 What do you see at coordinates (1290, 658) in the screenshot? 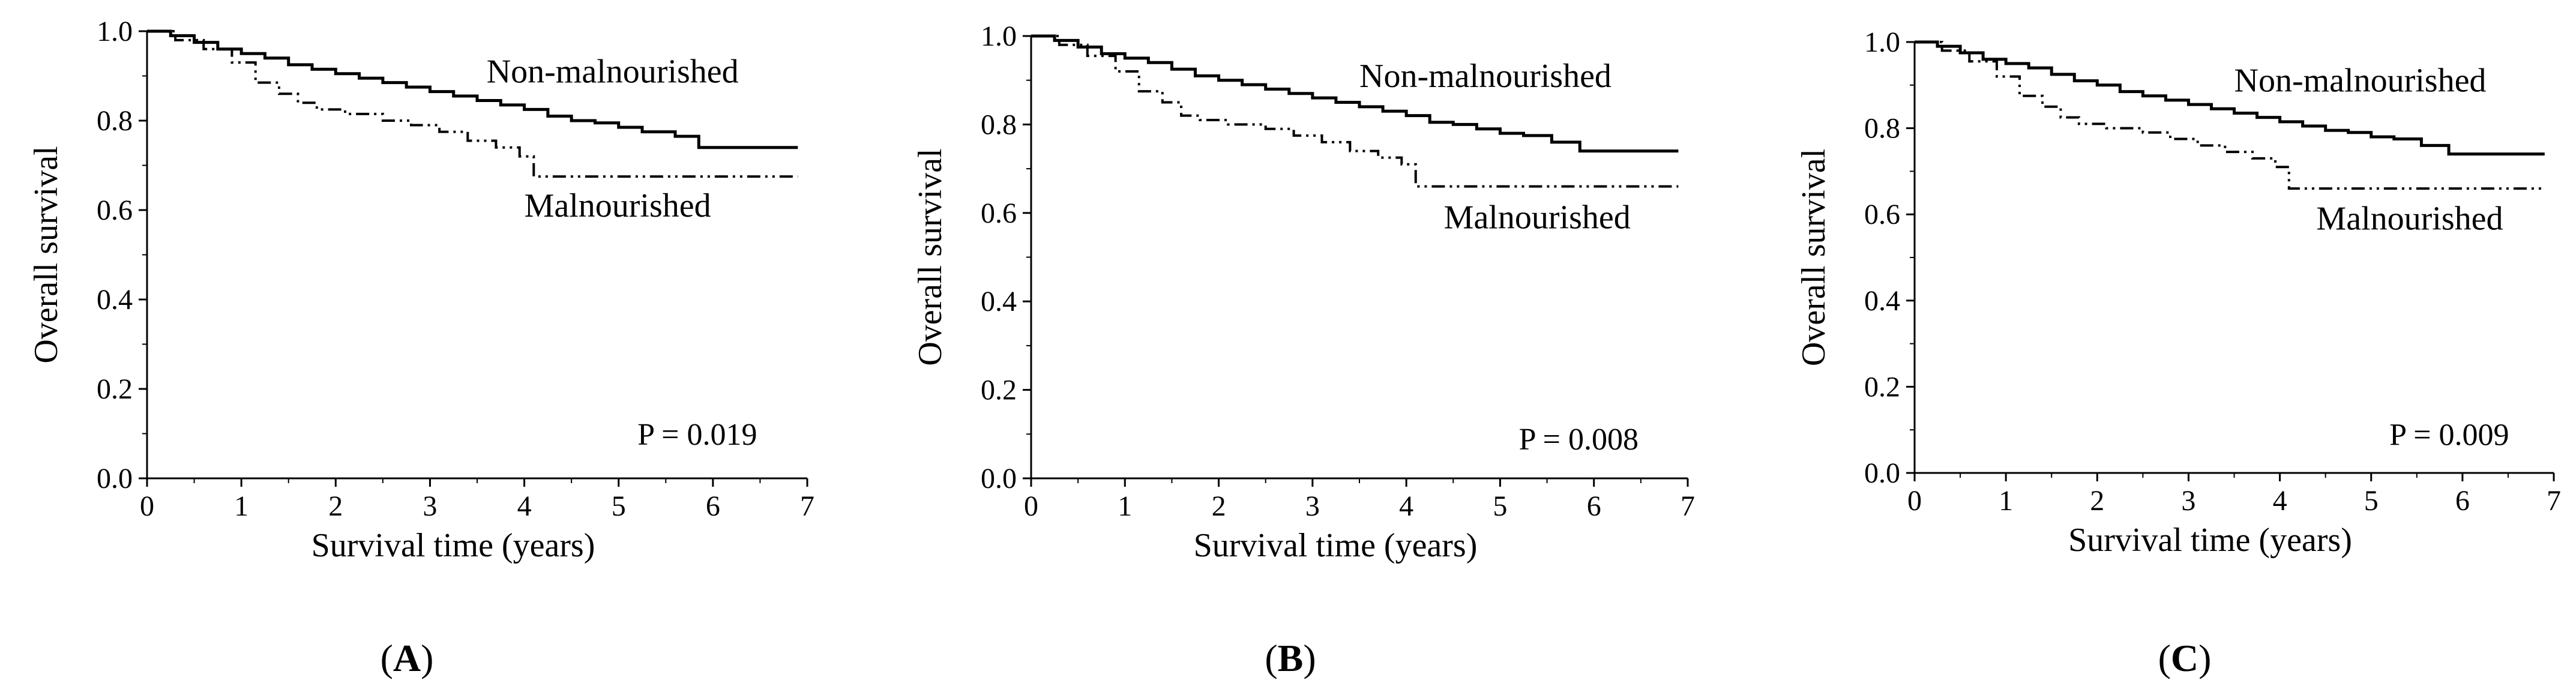
I see `panel-label: (B)` at bounding box center [1290, 658].